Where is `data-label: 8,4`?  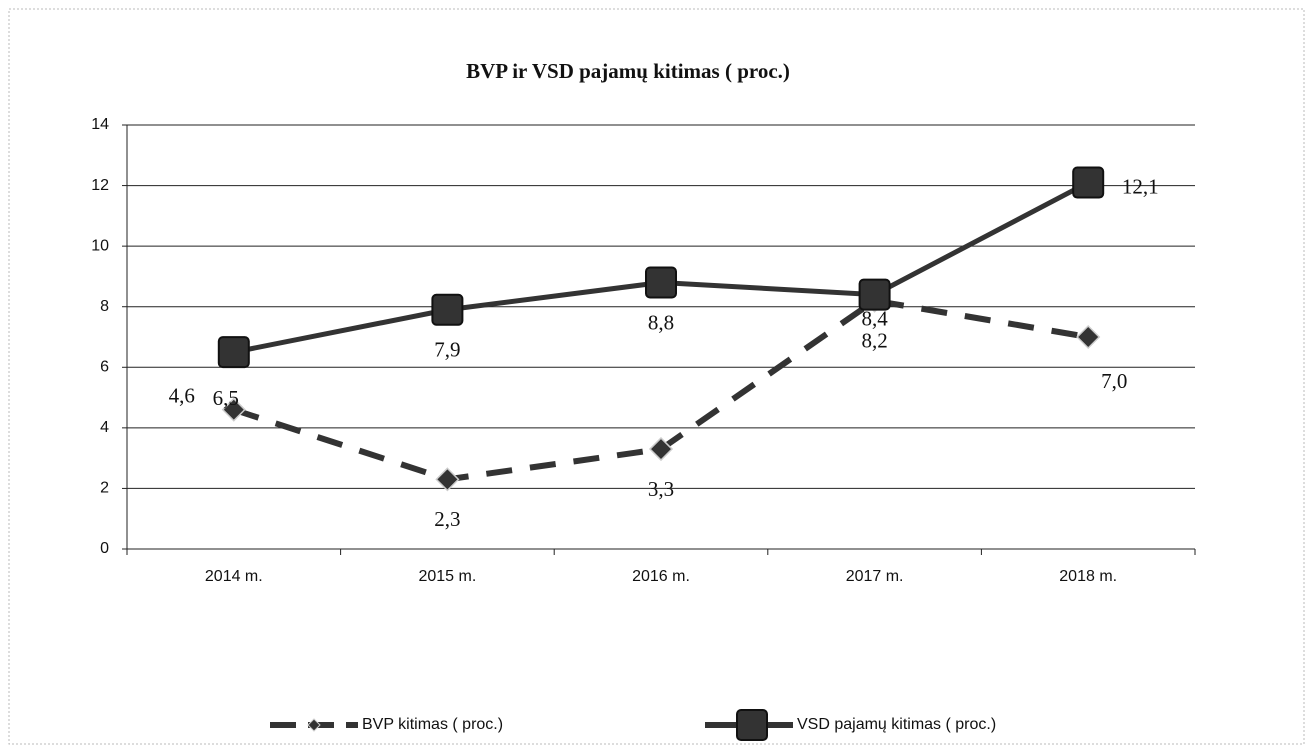 data-label: 8,4 is located at coordinates (874, 318).